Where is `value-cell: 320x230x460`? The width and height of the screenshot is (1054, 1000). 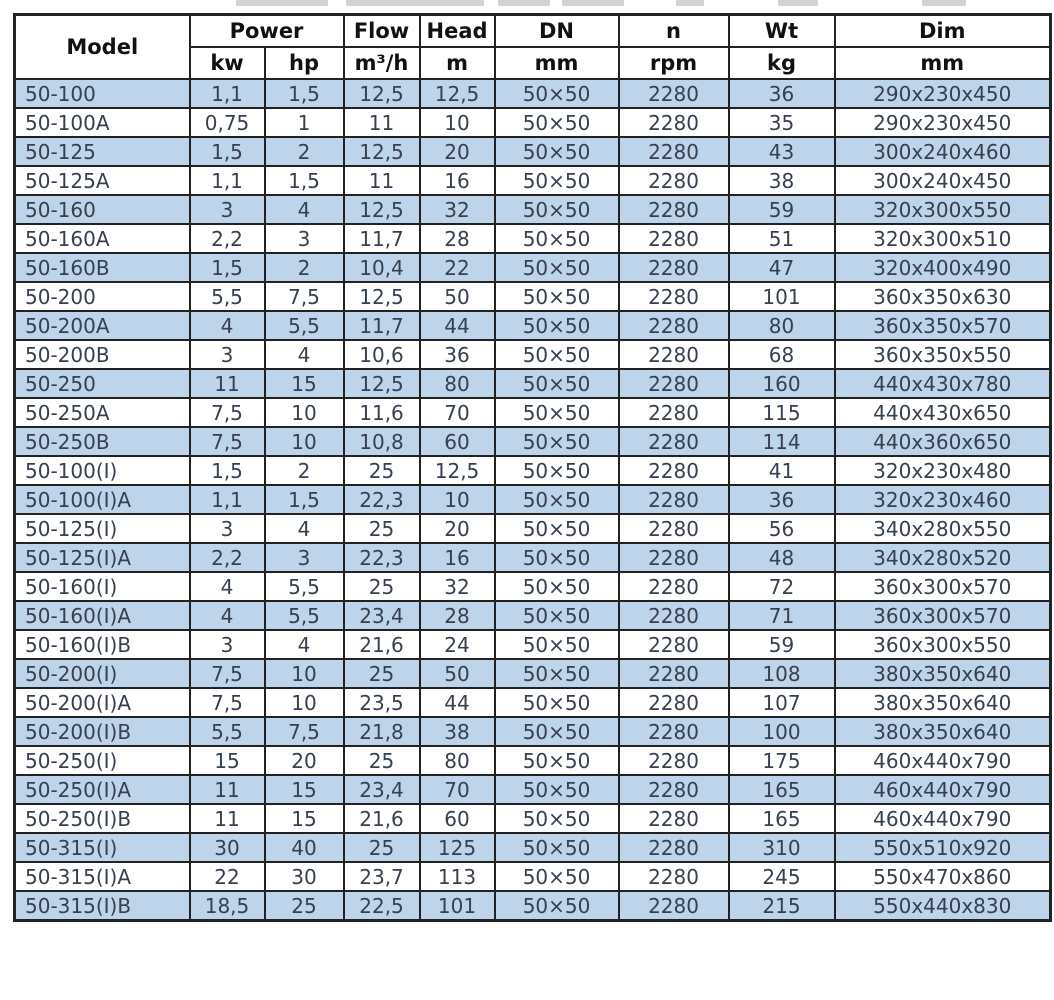 value-cell: 320x230x460 is located at coordinates (942, 499).